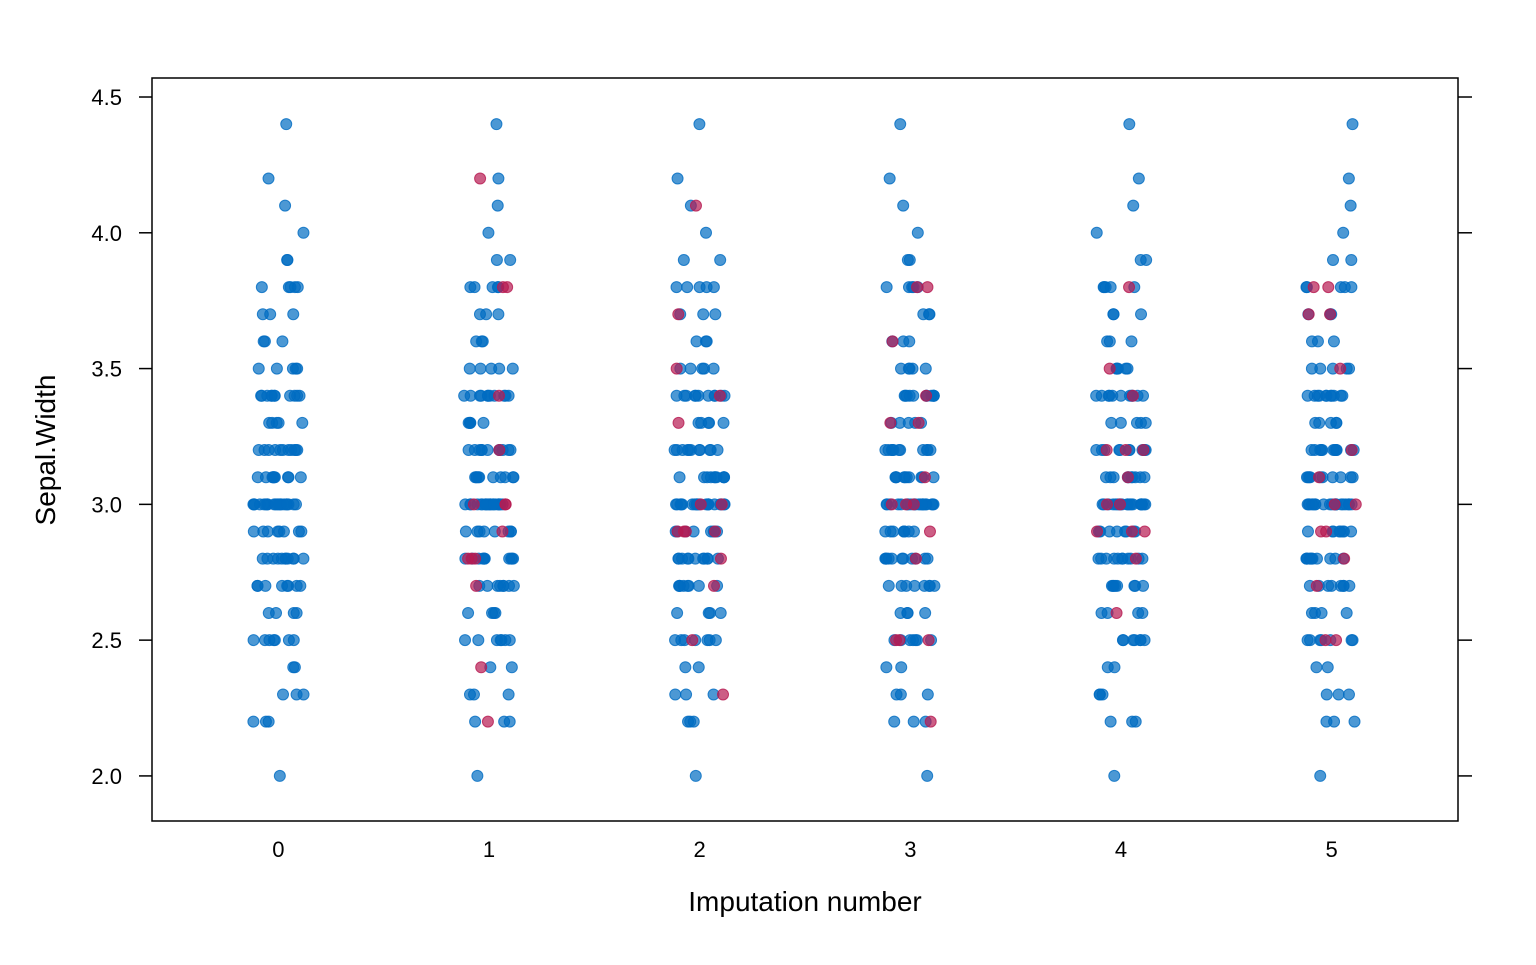 The width and height of the screenshot is (1536, 965). I want to click on x-tick-label: 0, so click(278, 849).